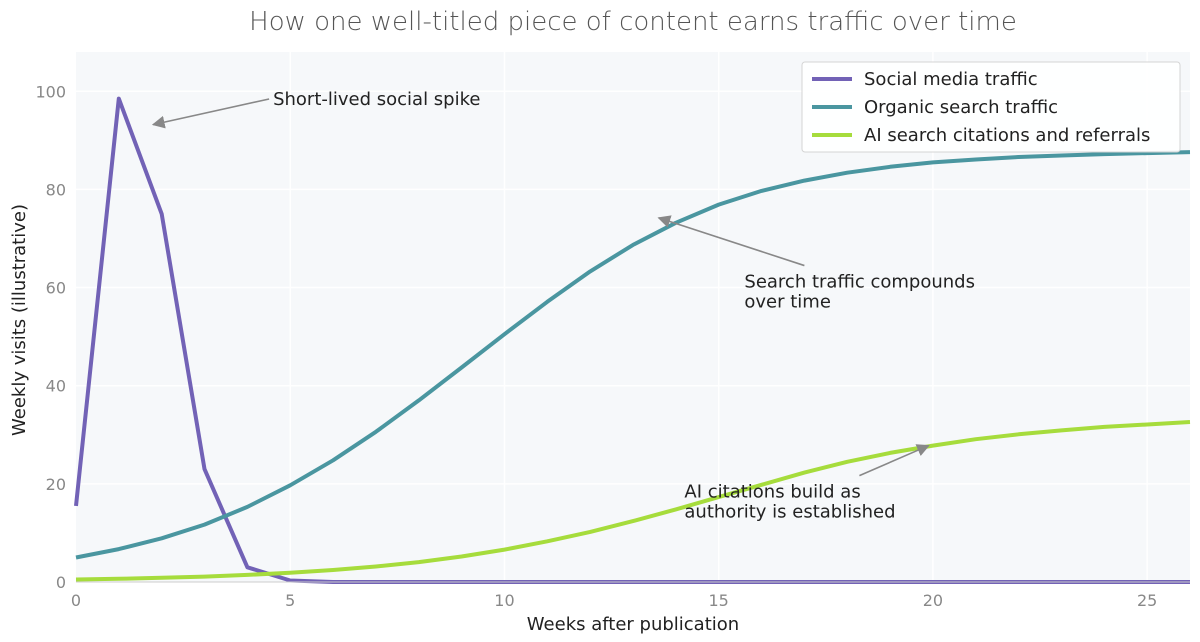  Describe the element at coordinates (933, 600) in the screenshot. I see `x-tick-label: 20` at that location.